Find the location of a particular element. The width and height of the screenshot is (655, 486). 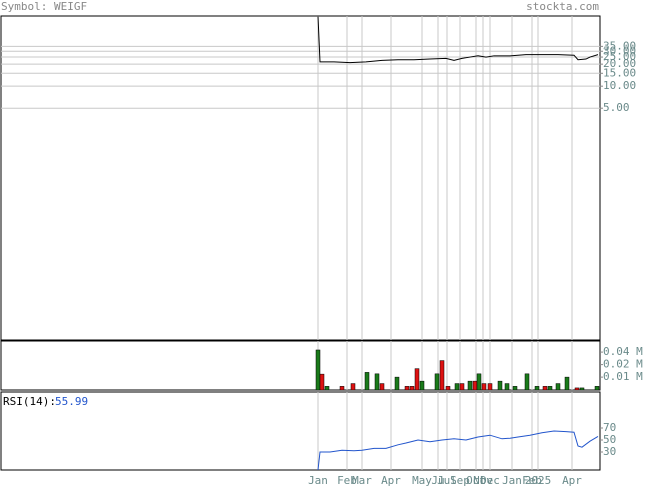

y-tick-label: 35.00 is located at coordinates (619, 45).